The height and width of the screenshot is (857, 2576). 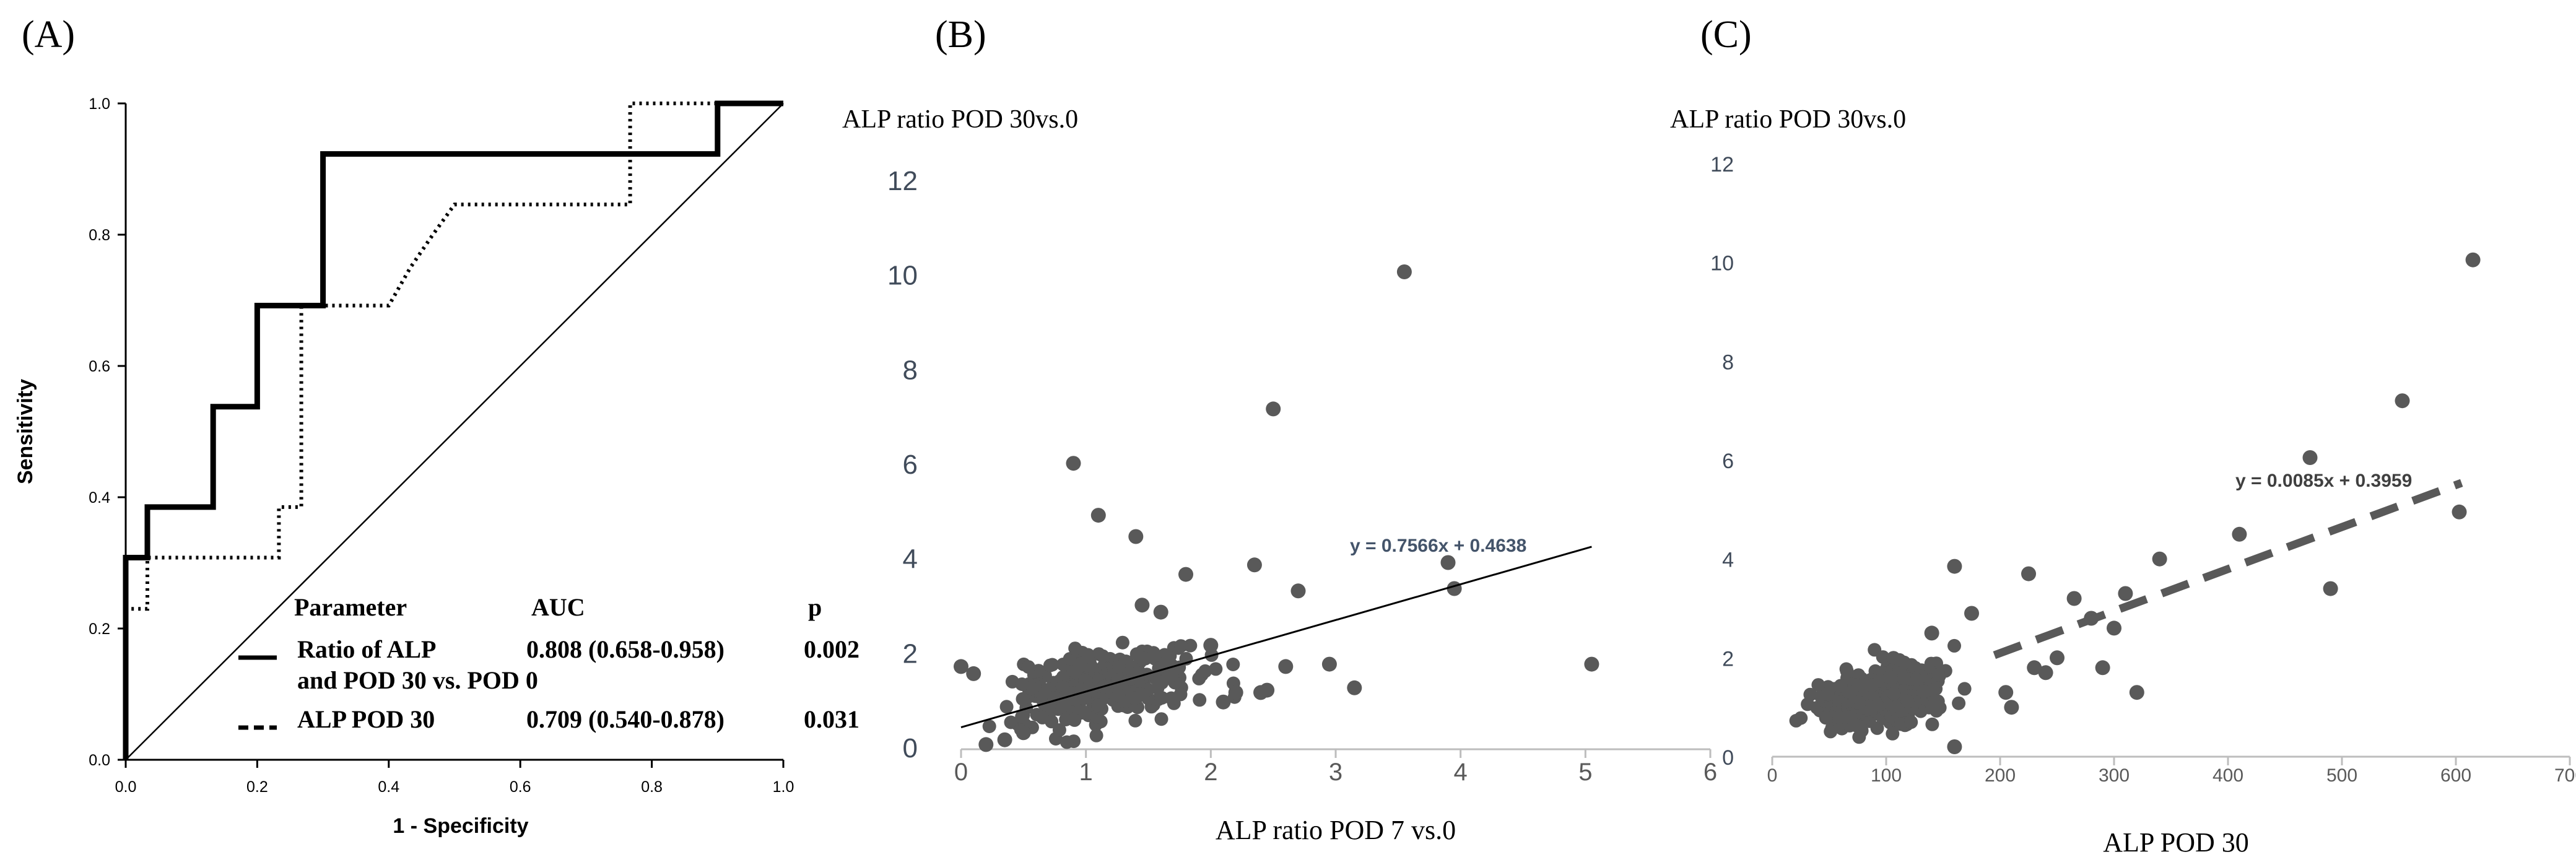 I want to click on panel-c-title: ALP ratio POD 30vs.0, so click(x=1788, y=119).